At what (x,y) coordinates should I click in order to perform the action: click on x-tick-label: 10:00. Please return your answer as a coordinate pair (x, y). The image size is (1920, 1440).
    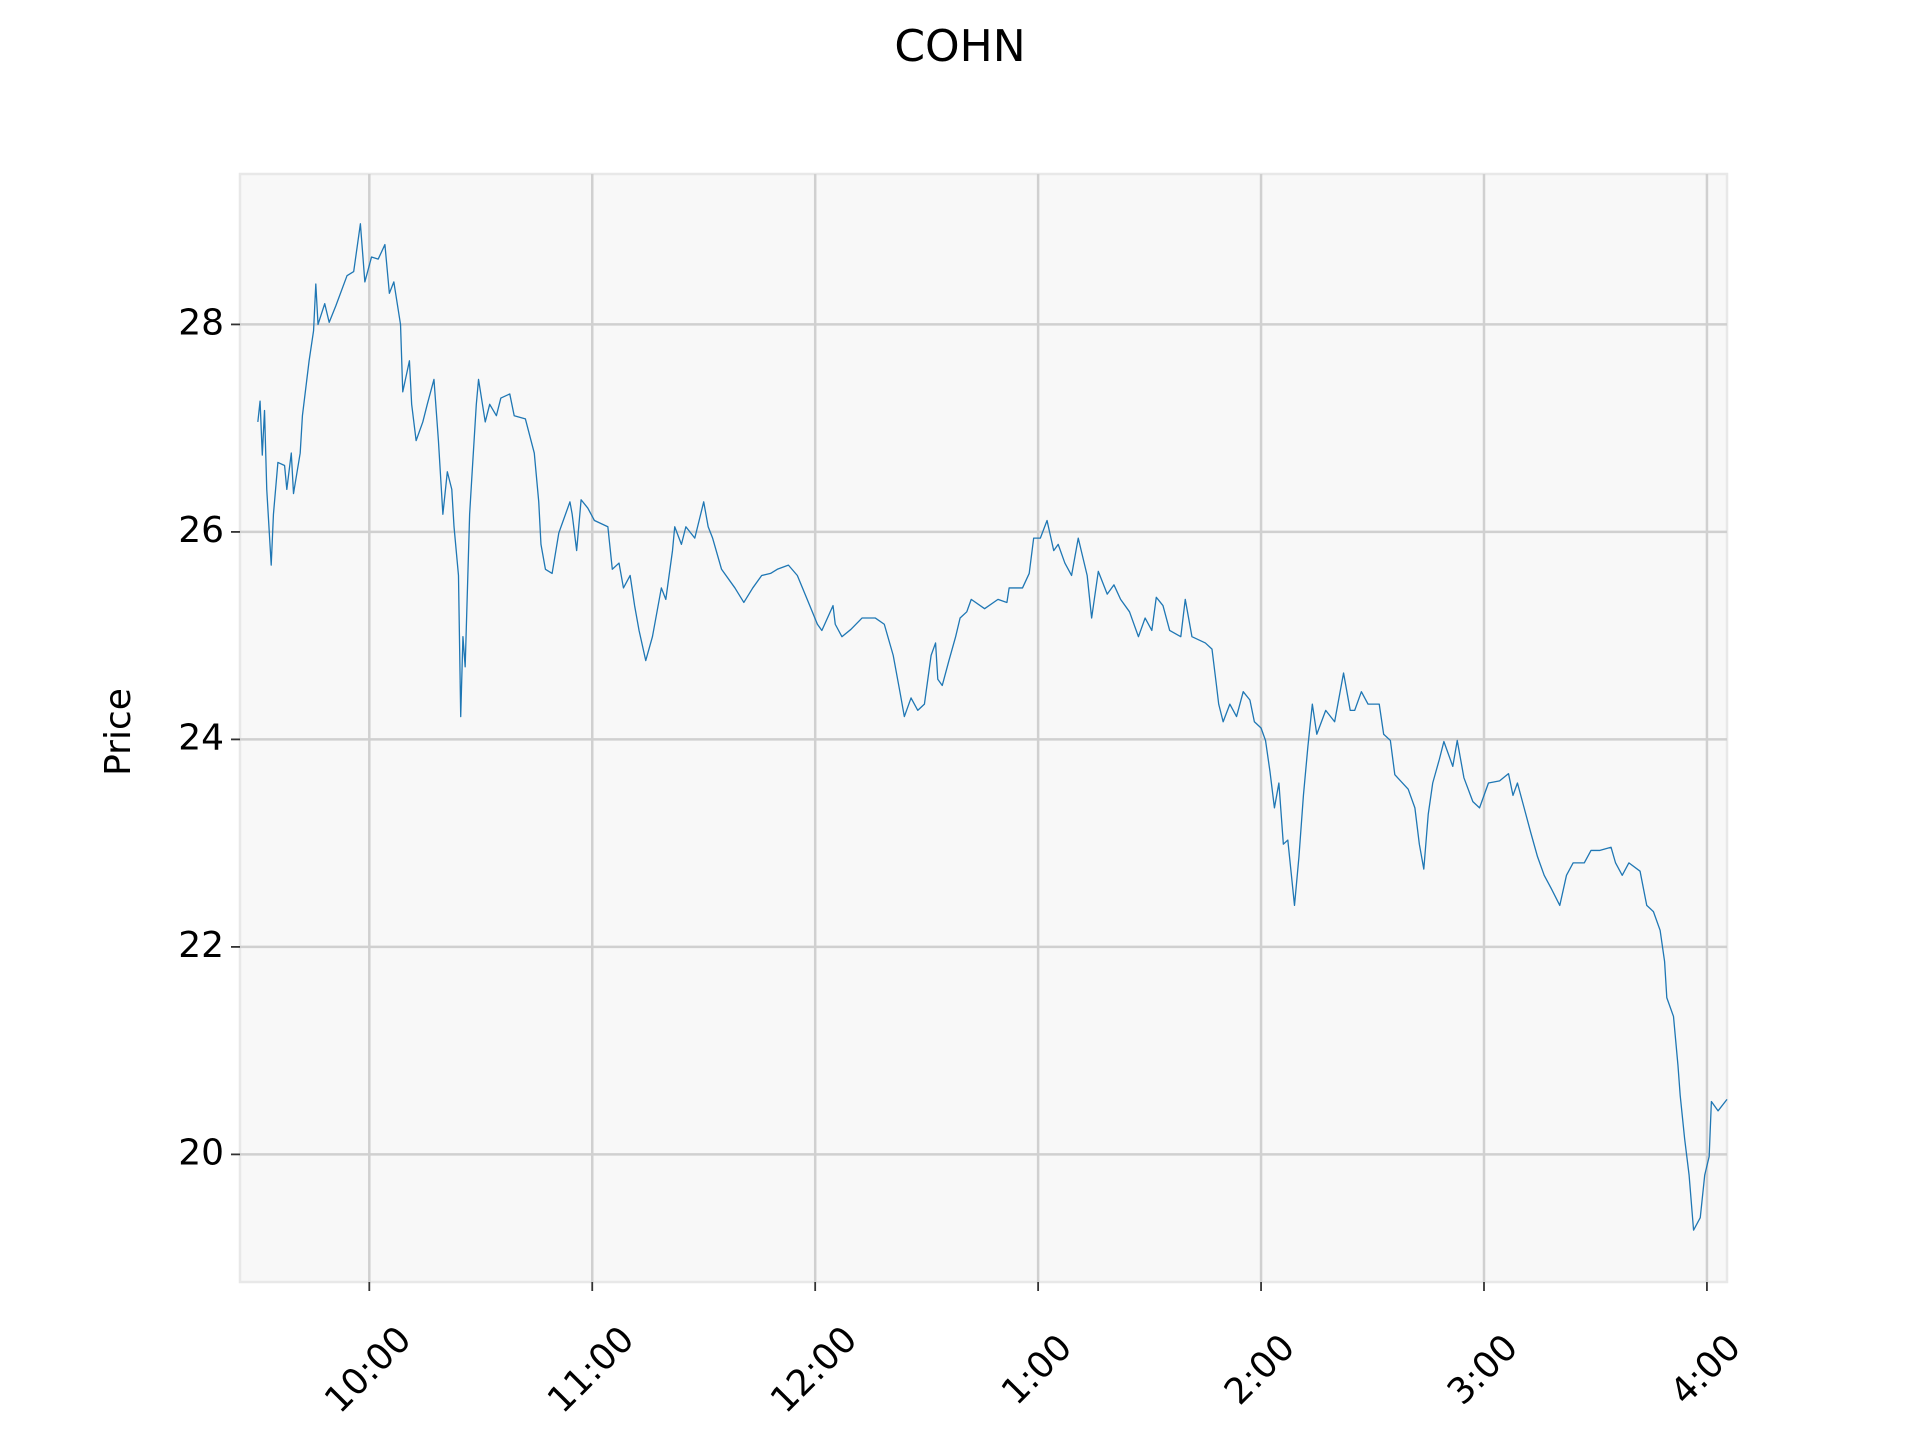
    Looking at the image, I should click on (368, 1370).